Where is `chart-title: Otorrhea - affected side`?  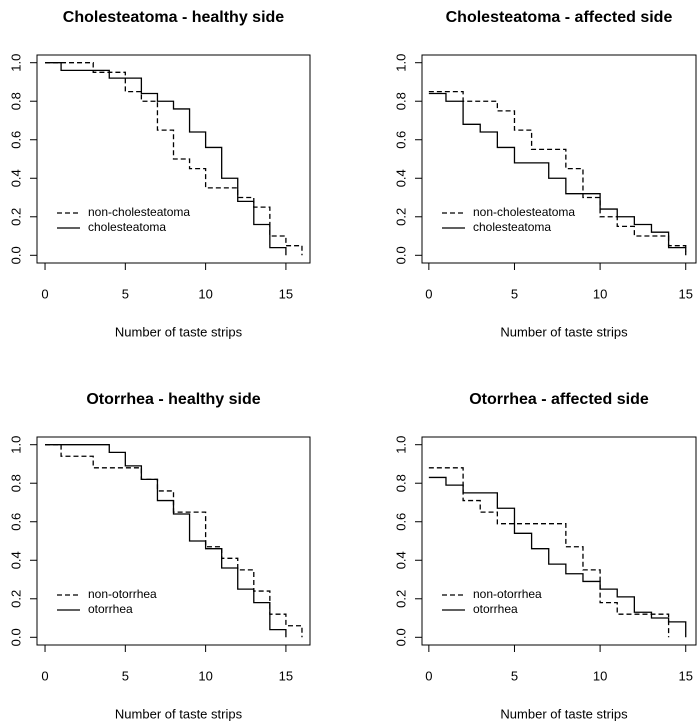
chart-title: Otorrhea - affected side is located at coordinates (559, 399).